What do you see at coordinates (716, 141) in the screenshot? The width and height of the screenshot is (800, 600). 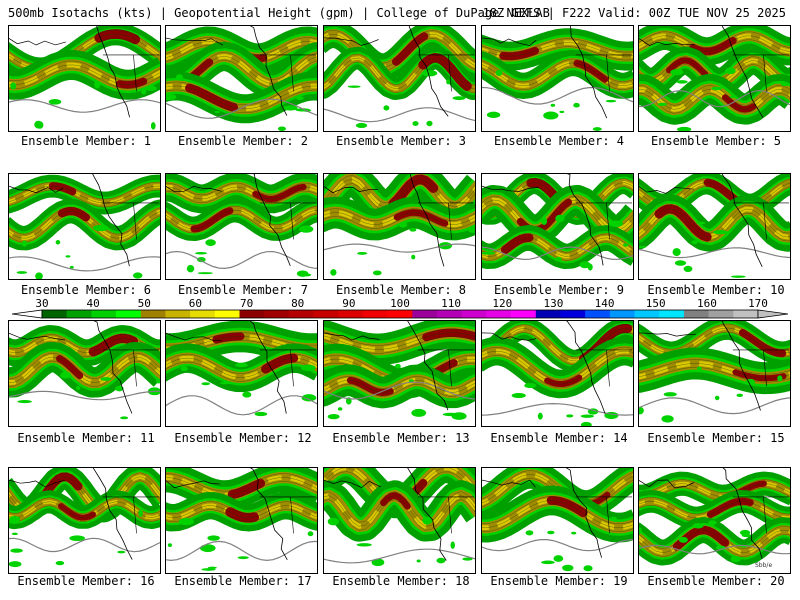 I see `ensemble-member-label: Ensemble Member: 5` at bounding box center [716, 141].